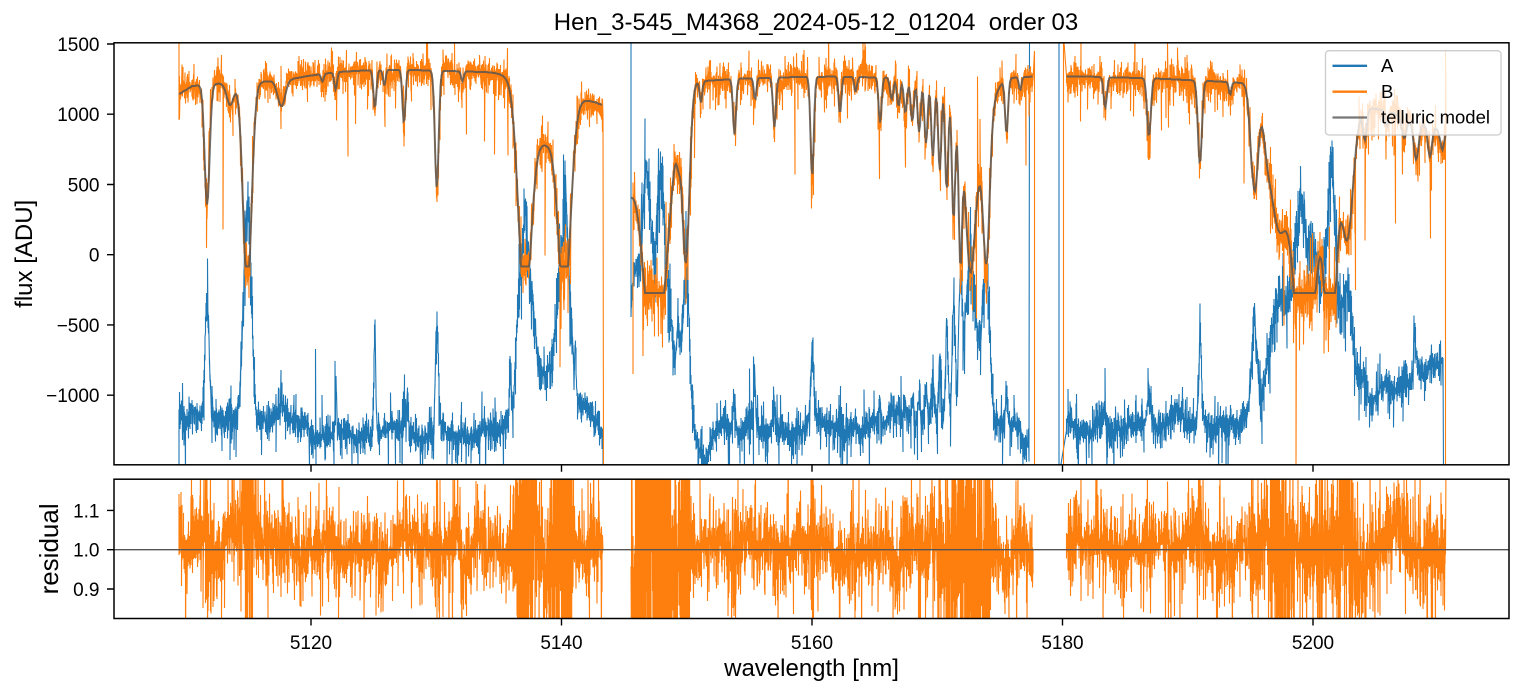 This screenshot has width=1523, height=696. What do you see at coordinates (1435, 117) in the screenshot?
I see `svg-text: telluric model` at bounding box center [1435, 117].